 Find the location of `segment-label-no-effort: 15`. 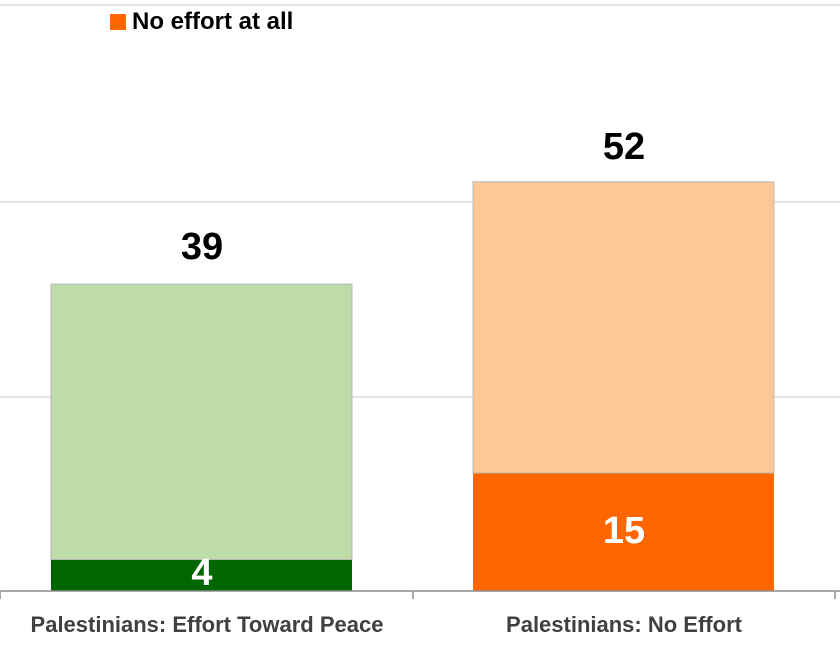

segment-label-no-effort: 15 is located at coordinates (624, 531).